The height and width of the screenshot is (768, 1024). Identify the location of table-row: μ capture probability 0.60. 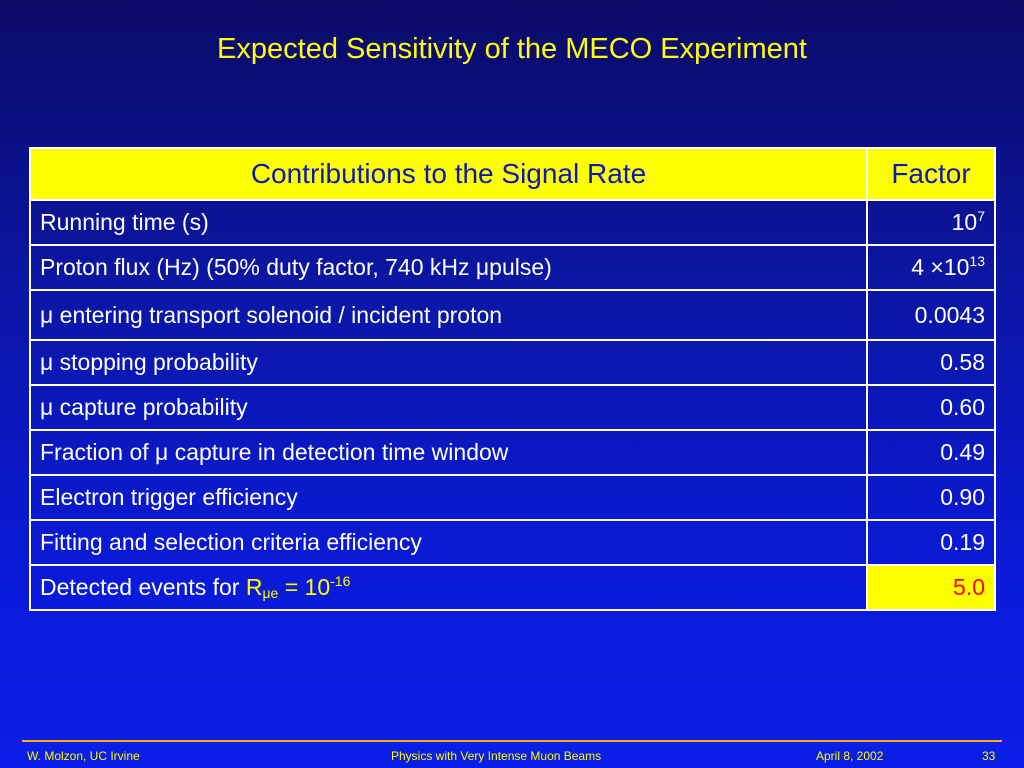
(512, 407).